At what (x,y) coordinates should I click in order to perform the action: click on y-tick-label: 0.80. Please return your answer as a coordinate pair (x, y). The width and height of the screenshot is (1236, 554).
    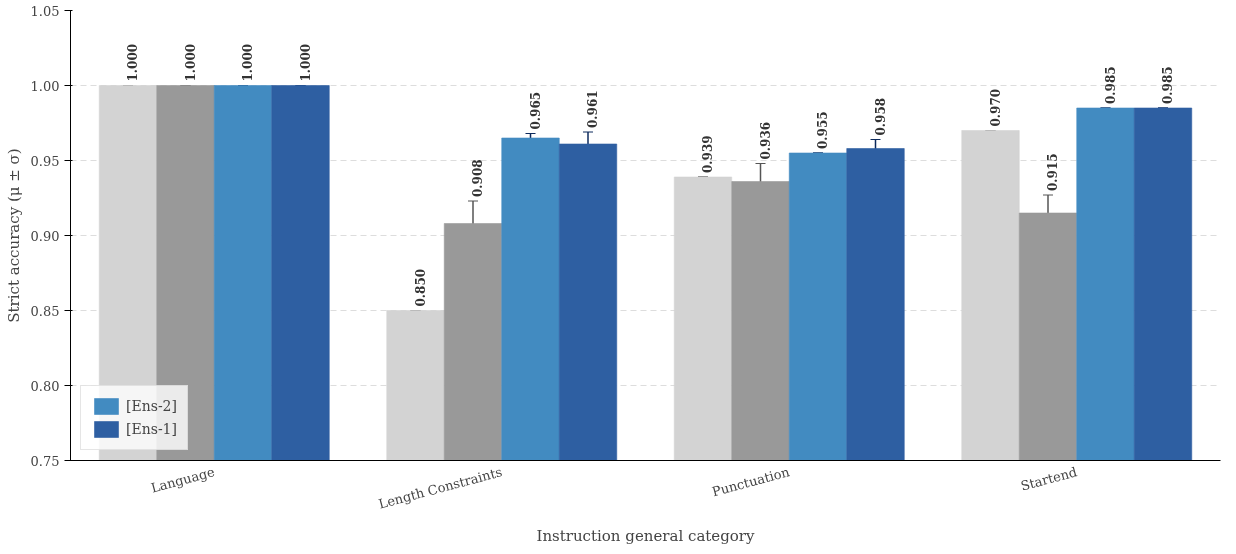
    Looking at the image, I should click on (45, 386).